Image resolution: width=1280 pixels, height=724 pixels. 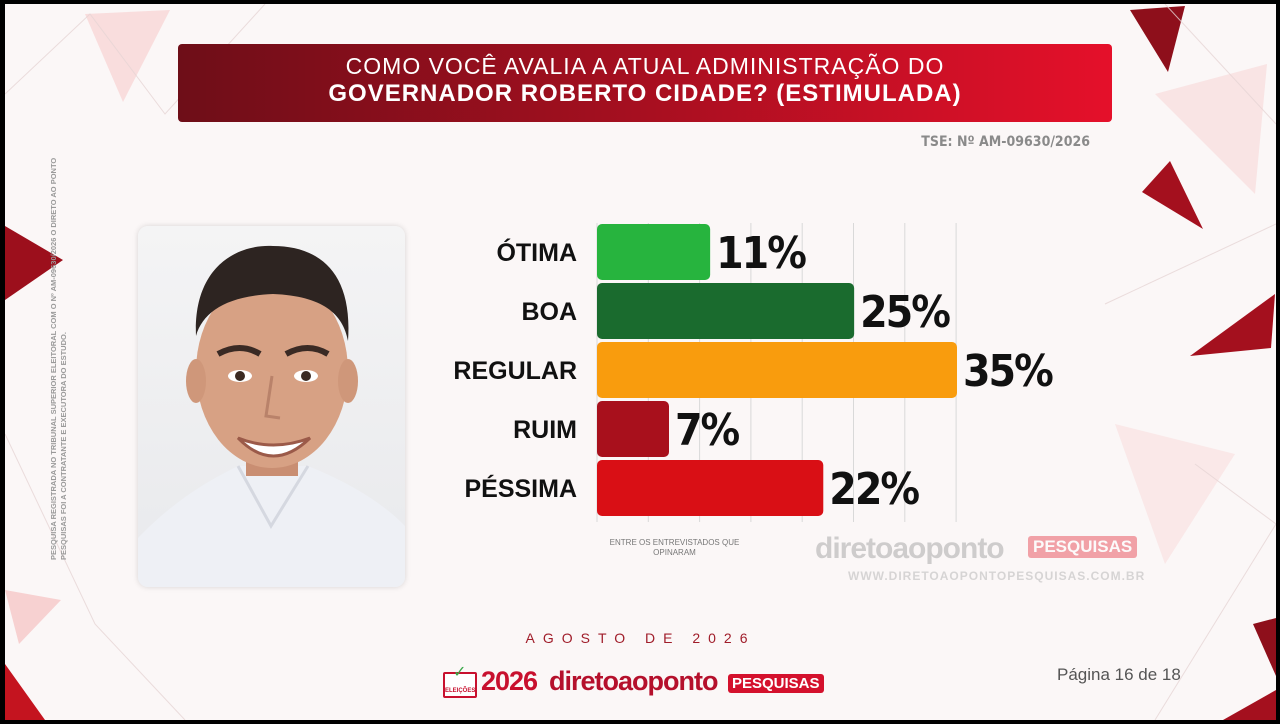 What do you see at coordinates (640, 638) in the screenshot?
I see `survey-date: AGOSTO DE 2026` at bounding box center [640, 638].